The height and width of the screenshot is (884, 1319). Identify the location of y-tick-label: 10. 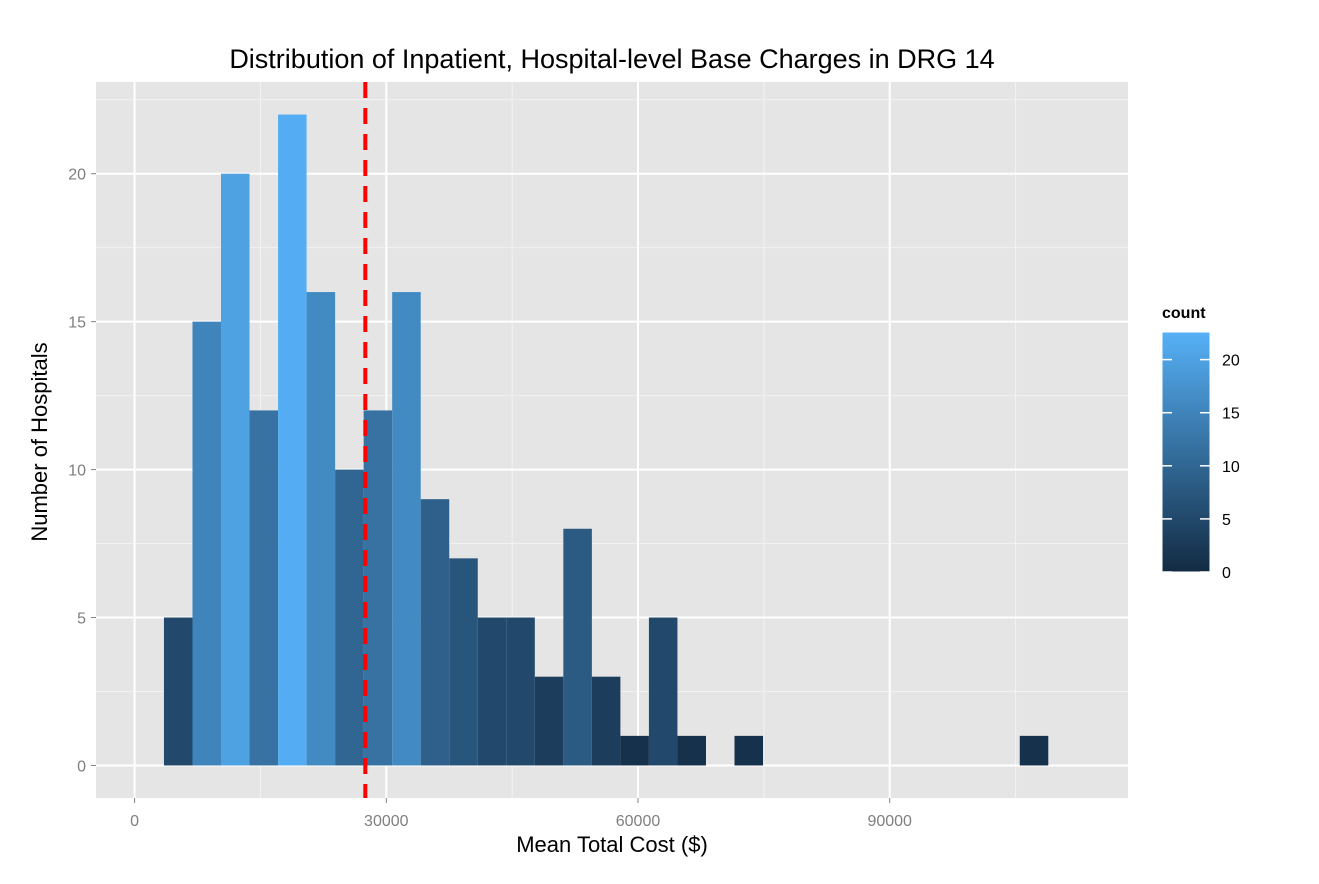
(77, 471).